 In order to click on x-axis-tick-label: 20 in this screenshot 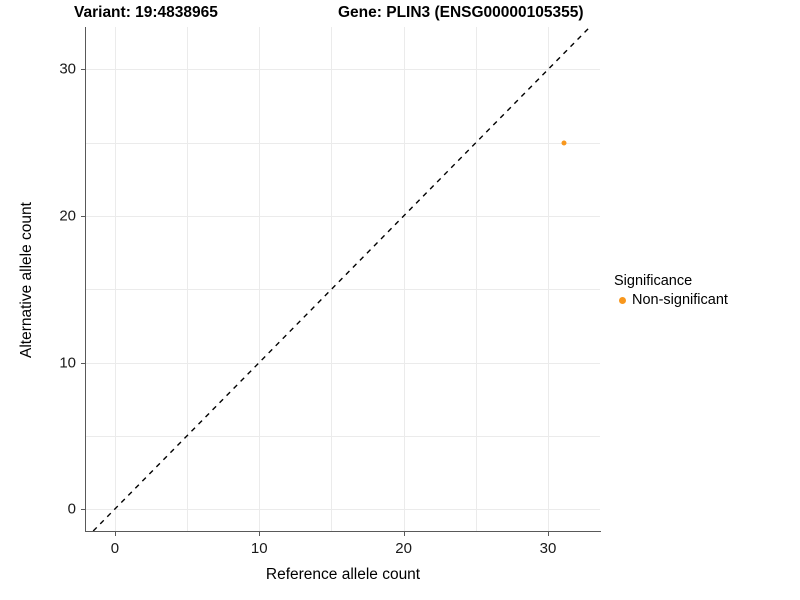, I will do `click(403, 548)`.